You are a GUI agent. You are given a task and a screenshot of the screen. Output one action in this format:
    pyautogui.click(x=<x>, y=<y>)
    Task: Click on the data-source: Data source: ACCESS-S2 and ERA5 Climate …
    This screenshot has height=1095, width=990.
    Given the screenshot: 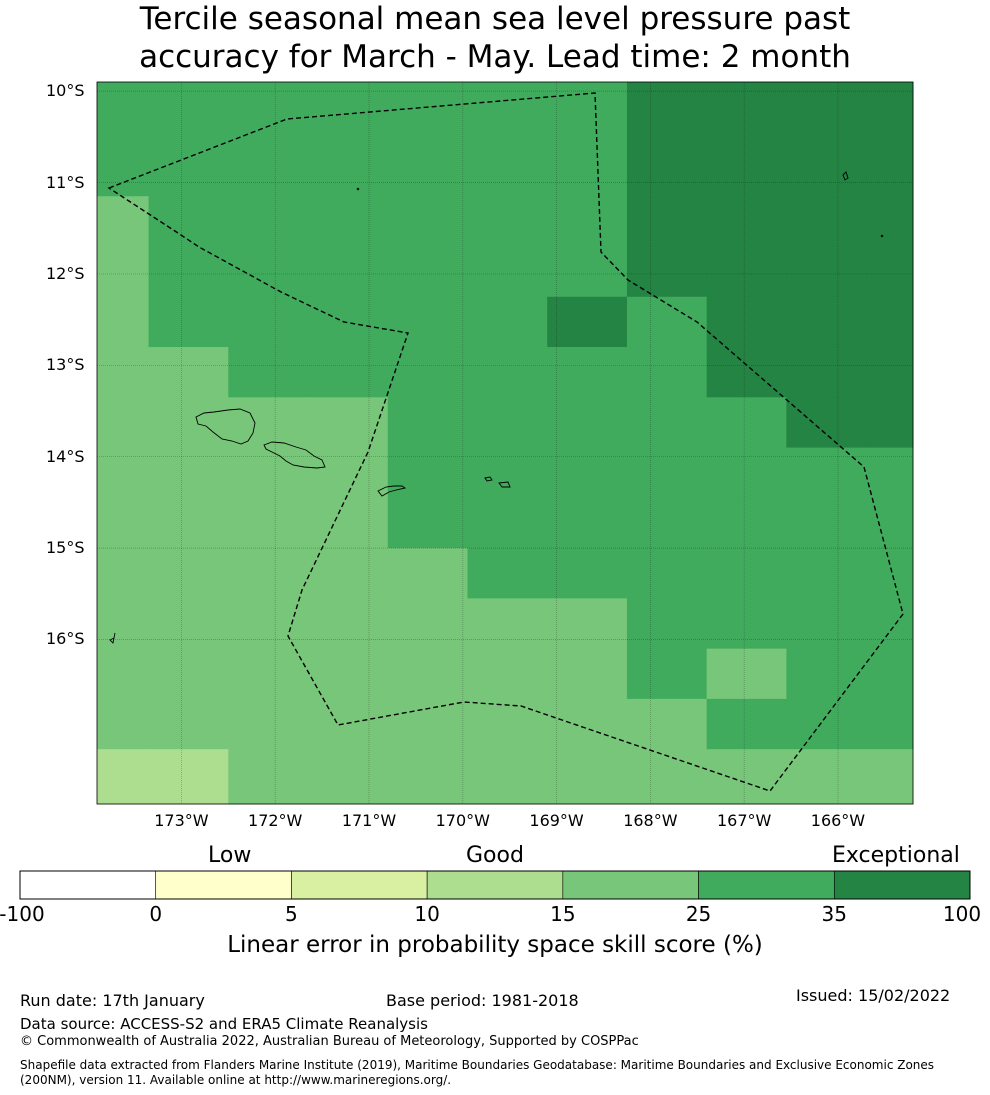 What is the action you would take?
    pyautogui.click(x=224, y=1024)
    